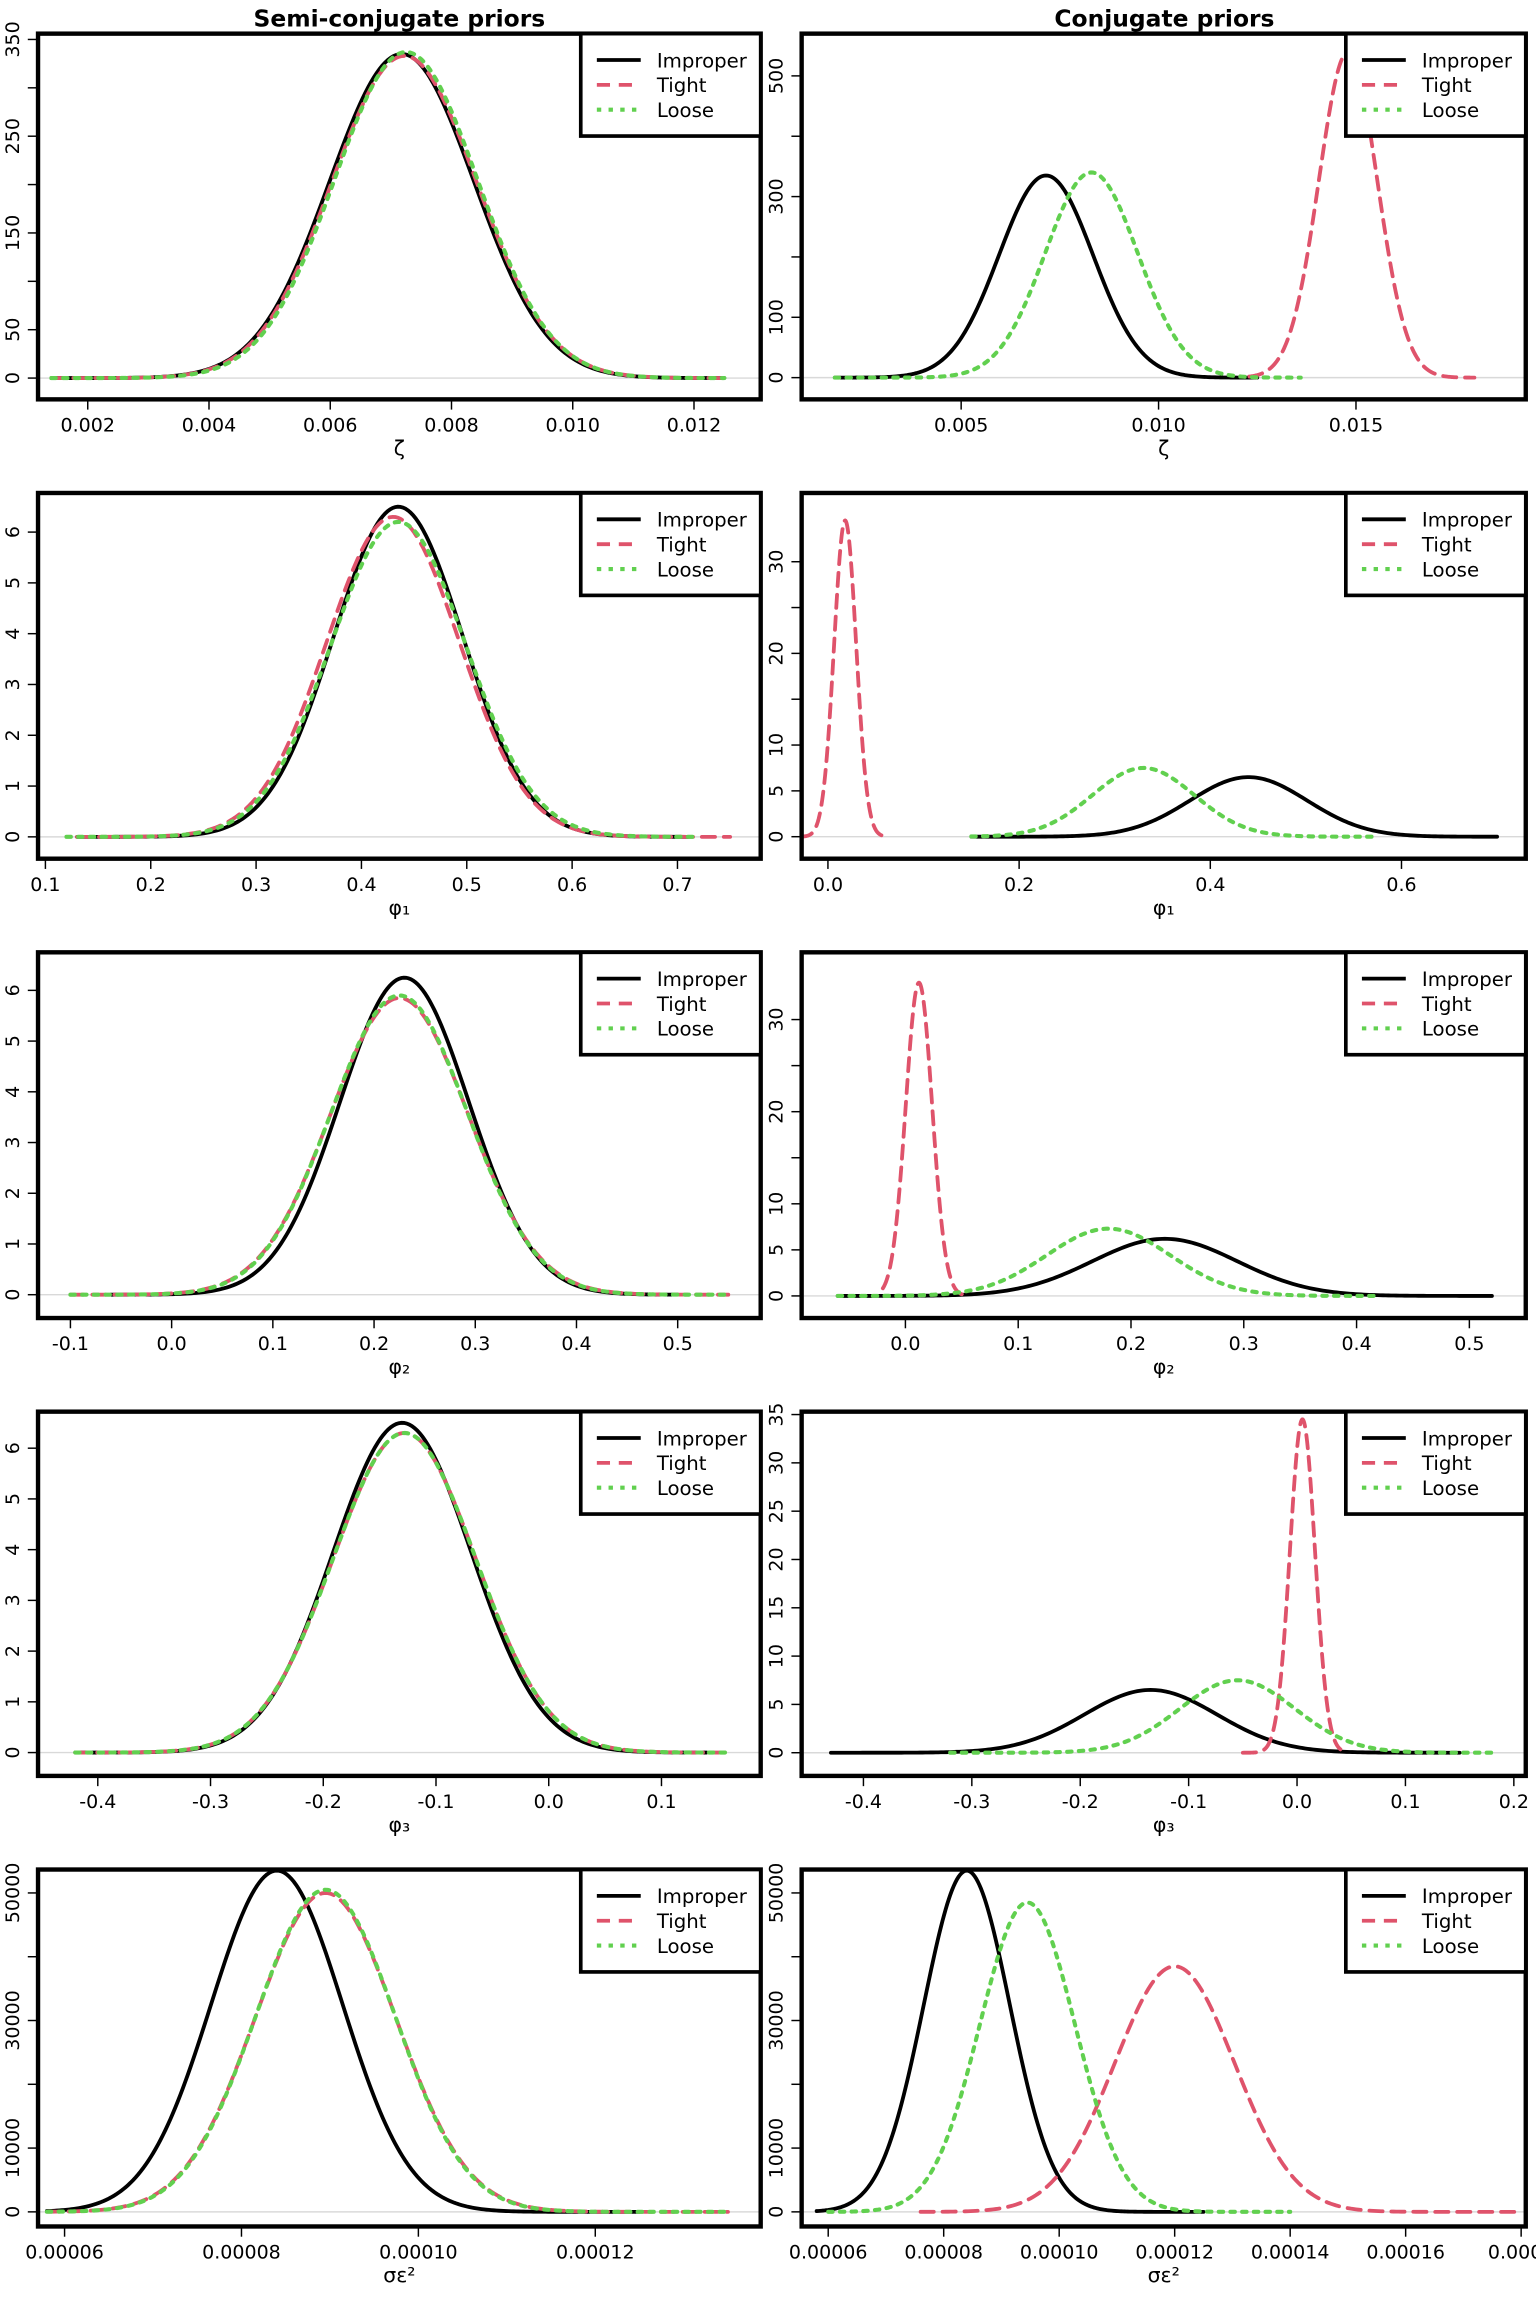  I want to click on x-tick-label: 0.7, so click(677, 885).